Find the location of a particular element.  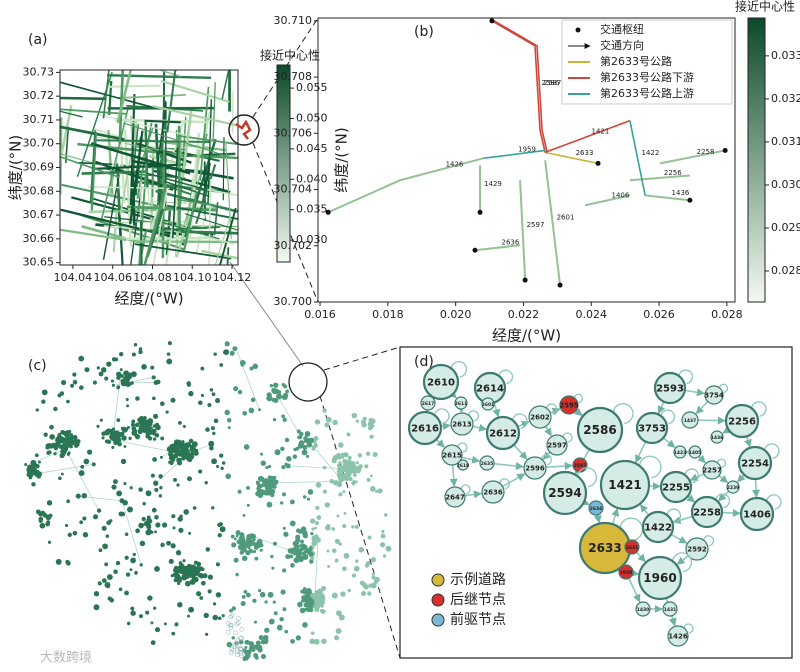

y-tick-label: 30.71 is located at coordinates (39, 119).